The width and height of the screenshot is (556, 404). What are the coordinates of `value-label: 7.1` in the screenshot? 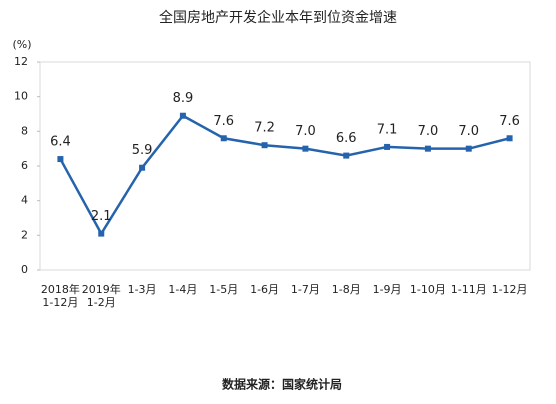 It's located at (387, 129).